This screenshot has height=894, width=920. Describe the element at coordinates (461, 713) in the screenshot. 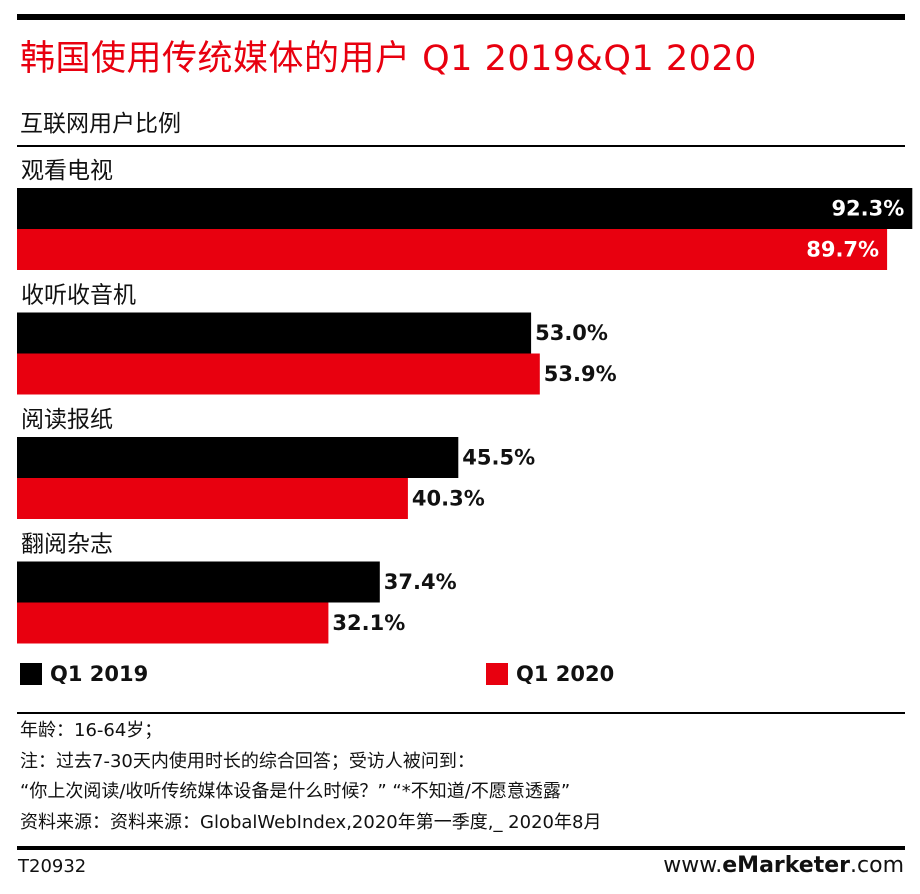

I see `notes-rule` at that location.